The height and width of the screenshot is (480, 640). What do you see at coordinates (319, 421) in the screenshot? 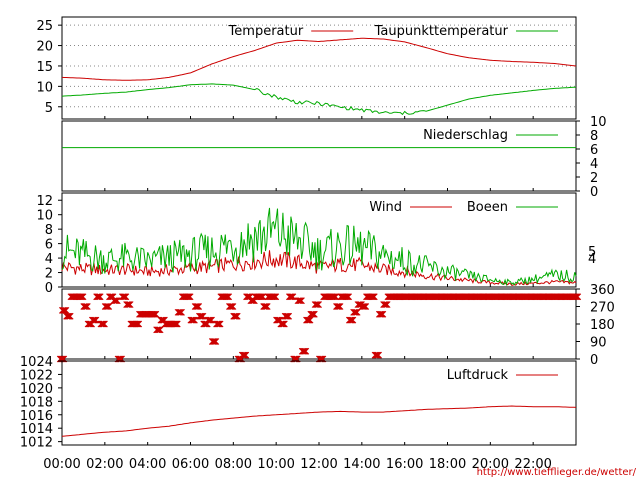
I see `pressure-series-line` at bounding box center [319, 421].